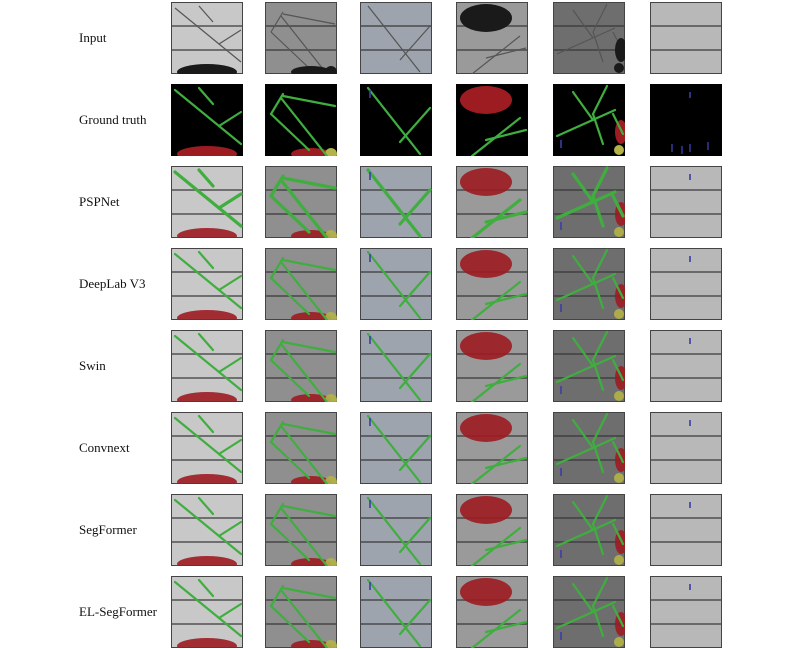 The width and height of the screenshot is (800, 649). Describe the element at coordinates (93, 37) in the screenshot. I see `row-label: Input` at that location.